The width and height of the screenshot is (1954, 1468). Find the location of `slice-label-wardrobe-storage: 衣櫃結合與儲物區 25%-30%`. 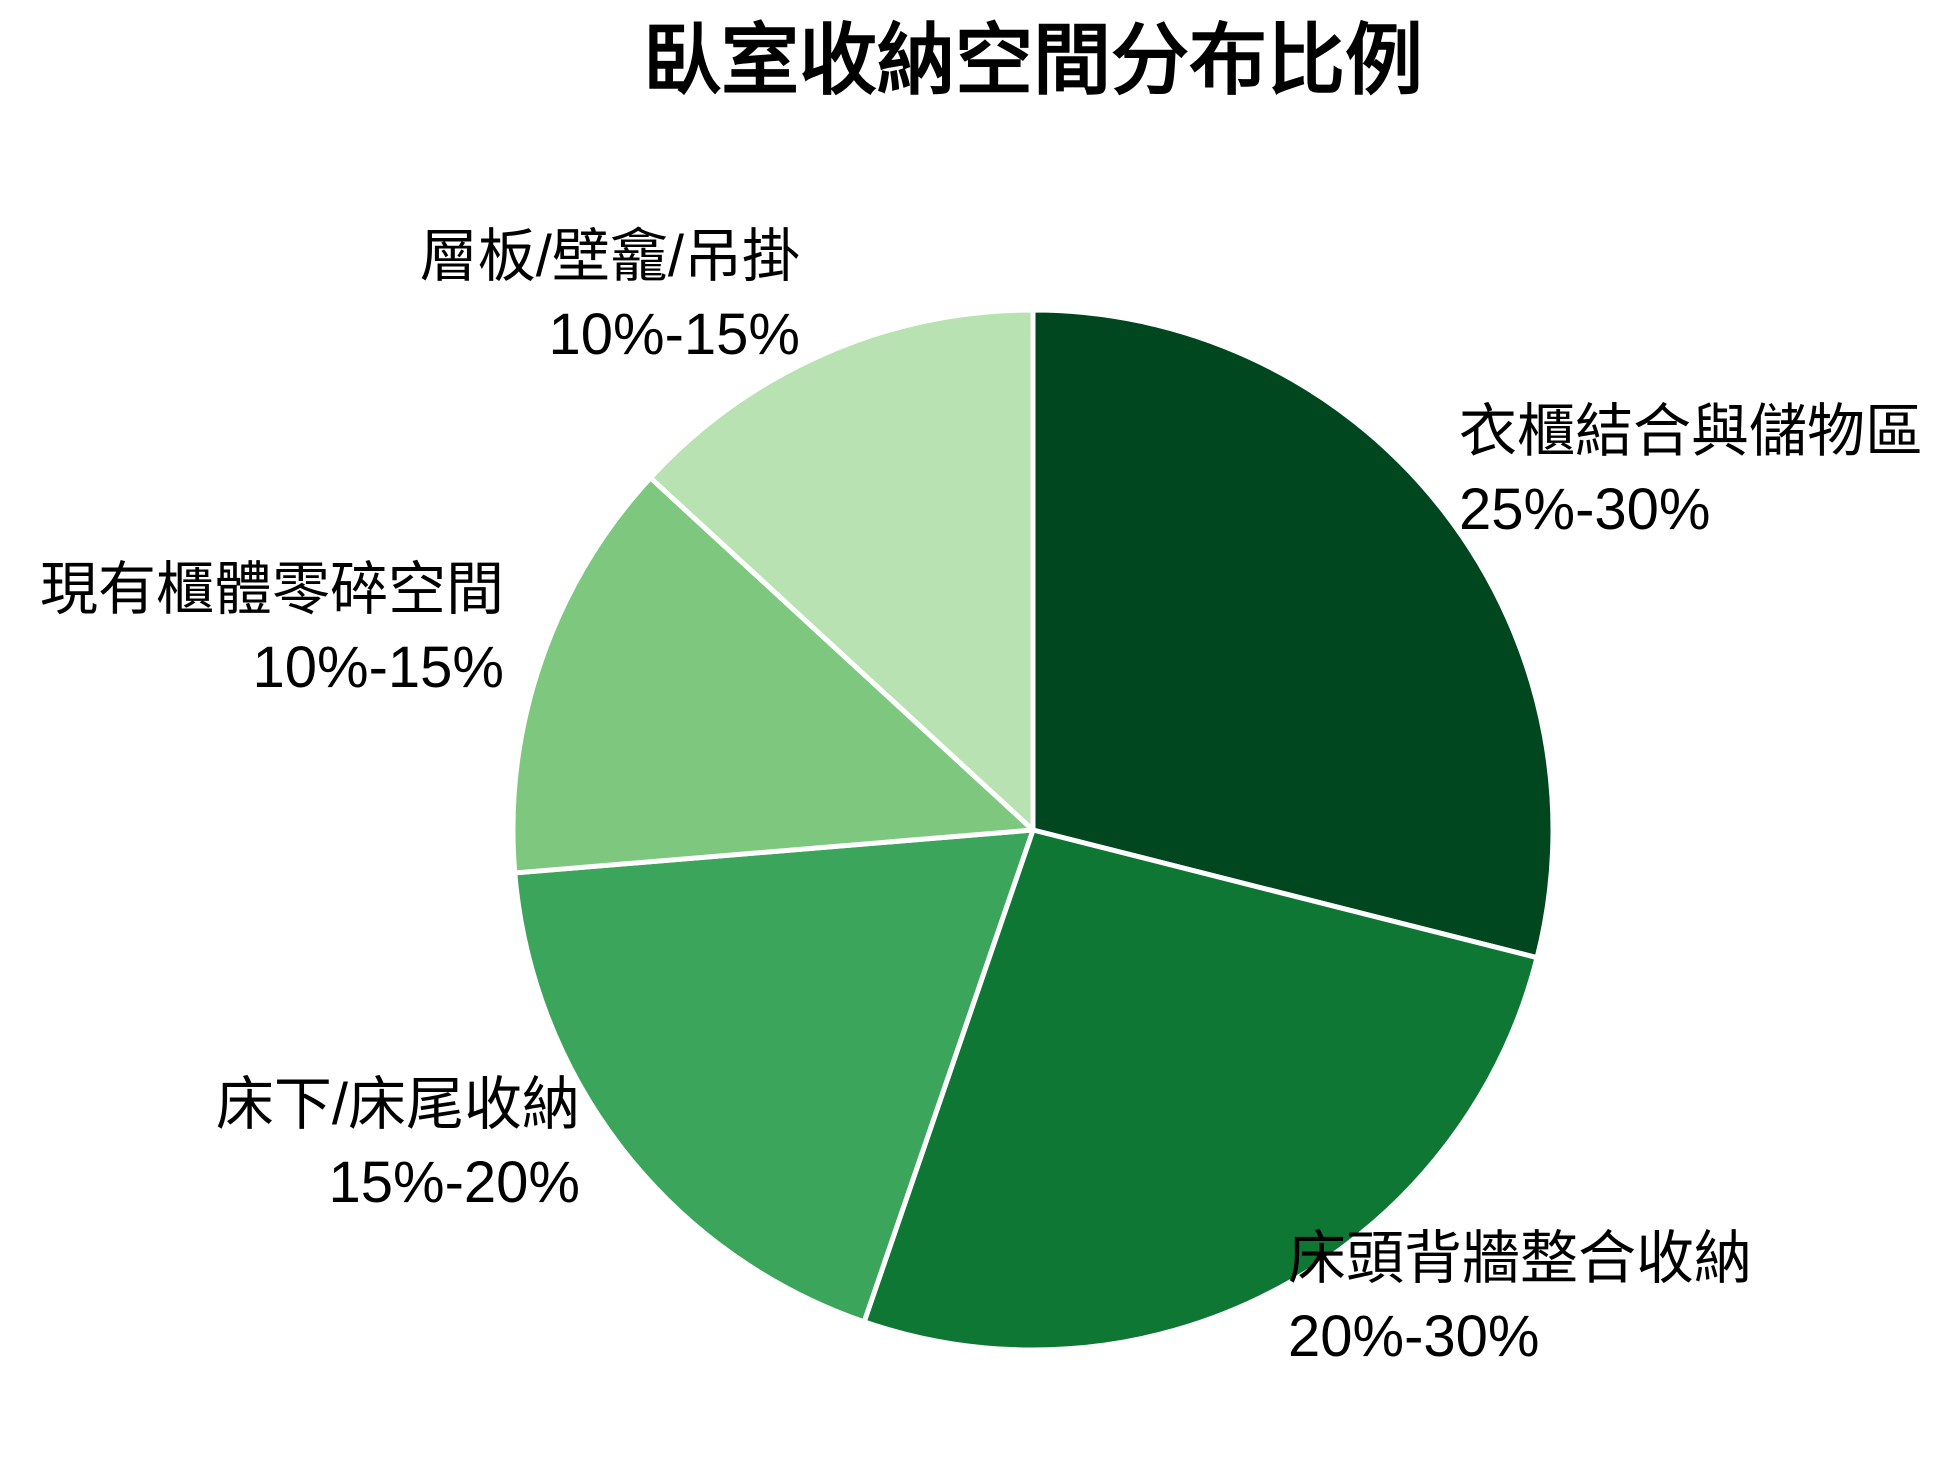

slice-label-wardrobe-storage: 衣櫃結合與儲物區 25%-30% is located at coordinates (1691, 471).